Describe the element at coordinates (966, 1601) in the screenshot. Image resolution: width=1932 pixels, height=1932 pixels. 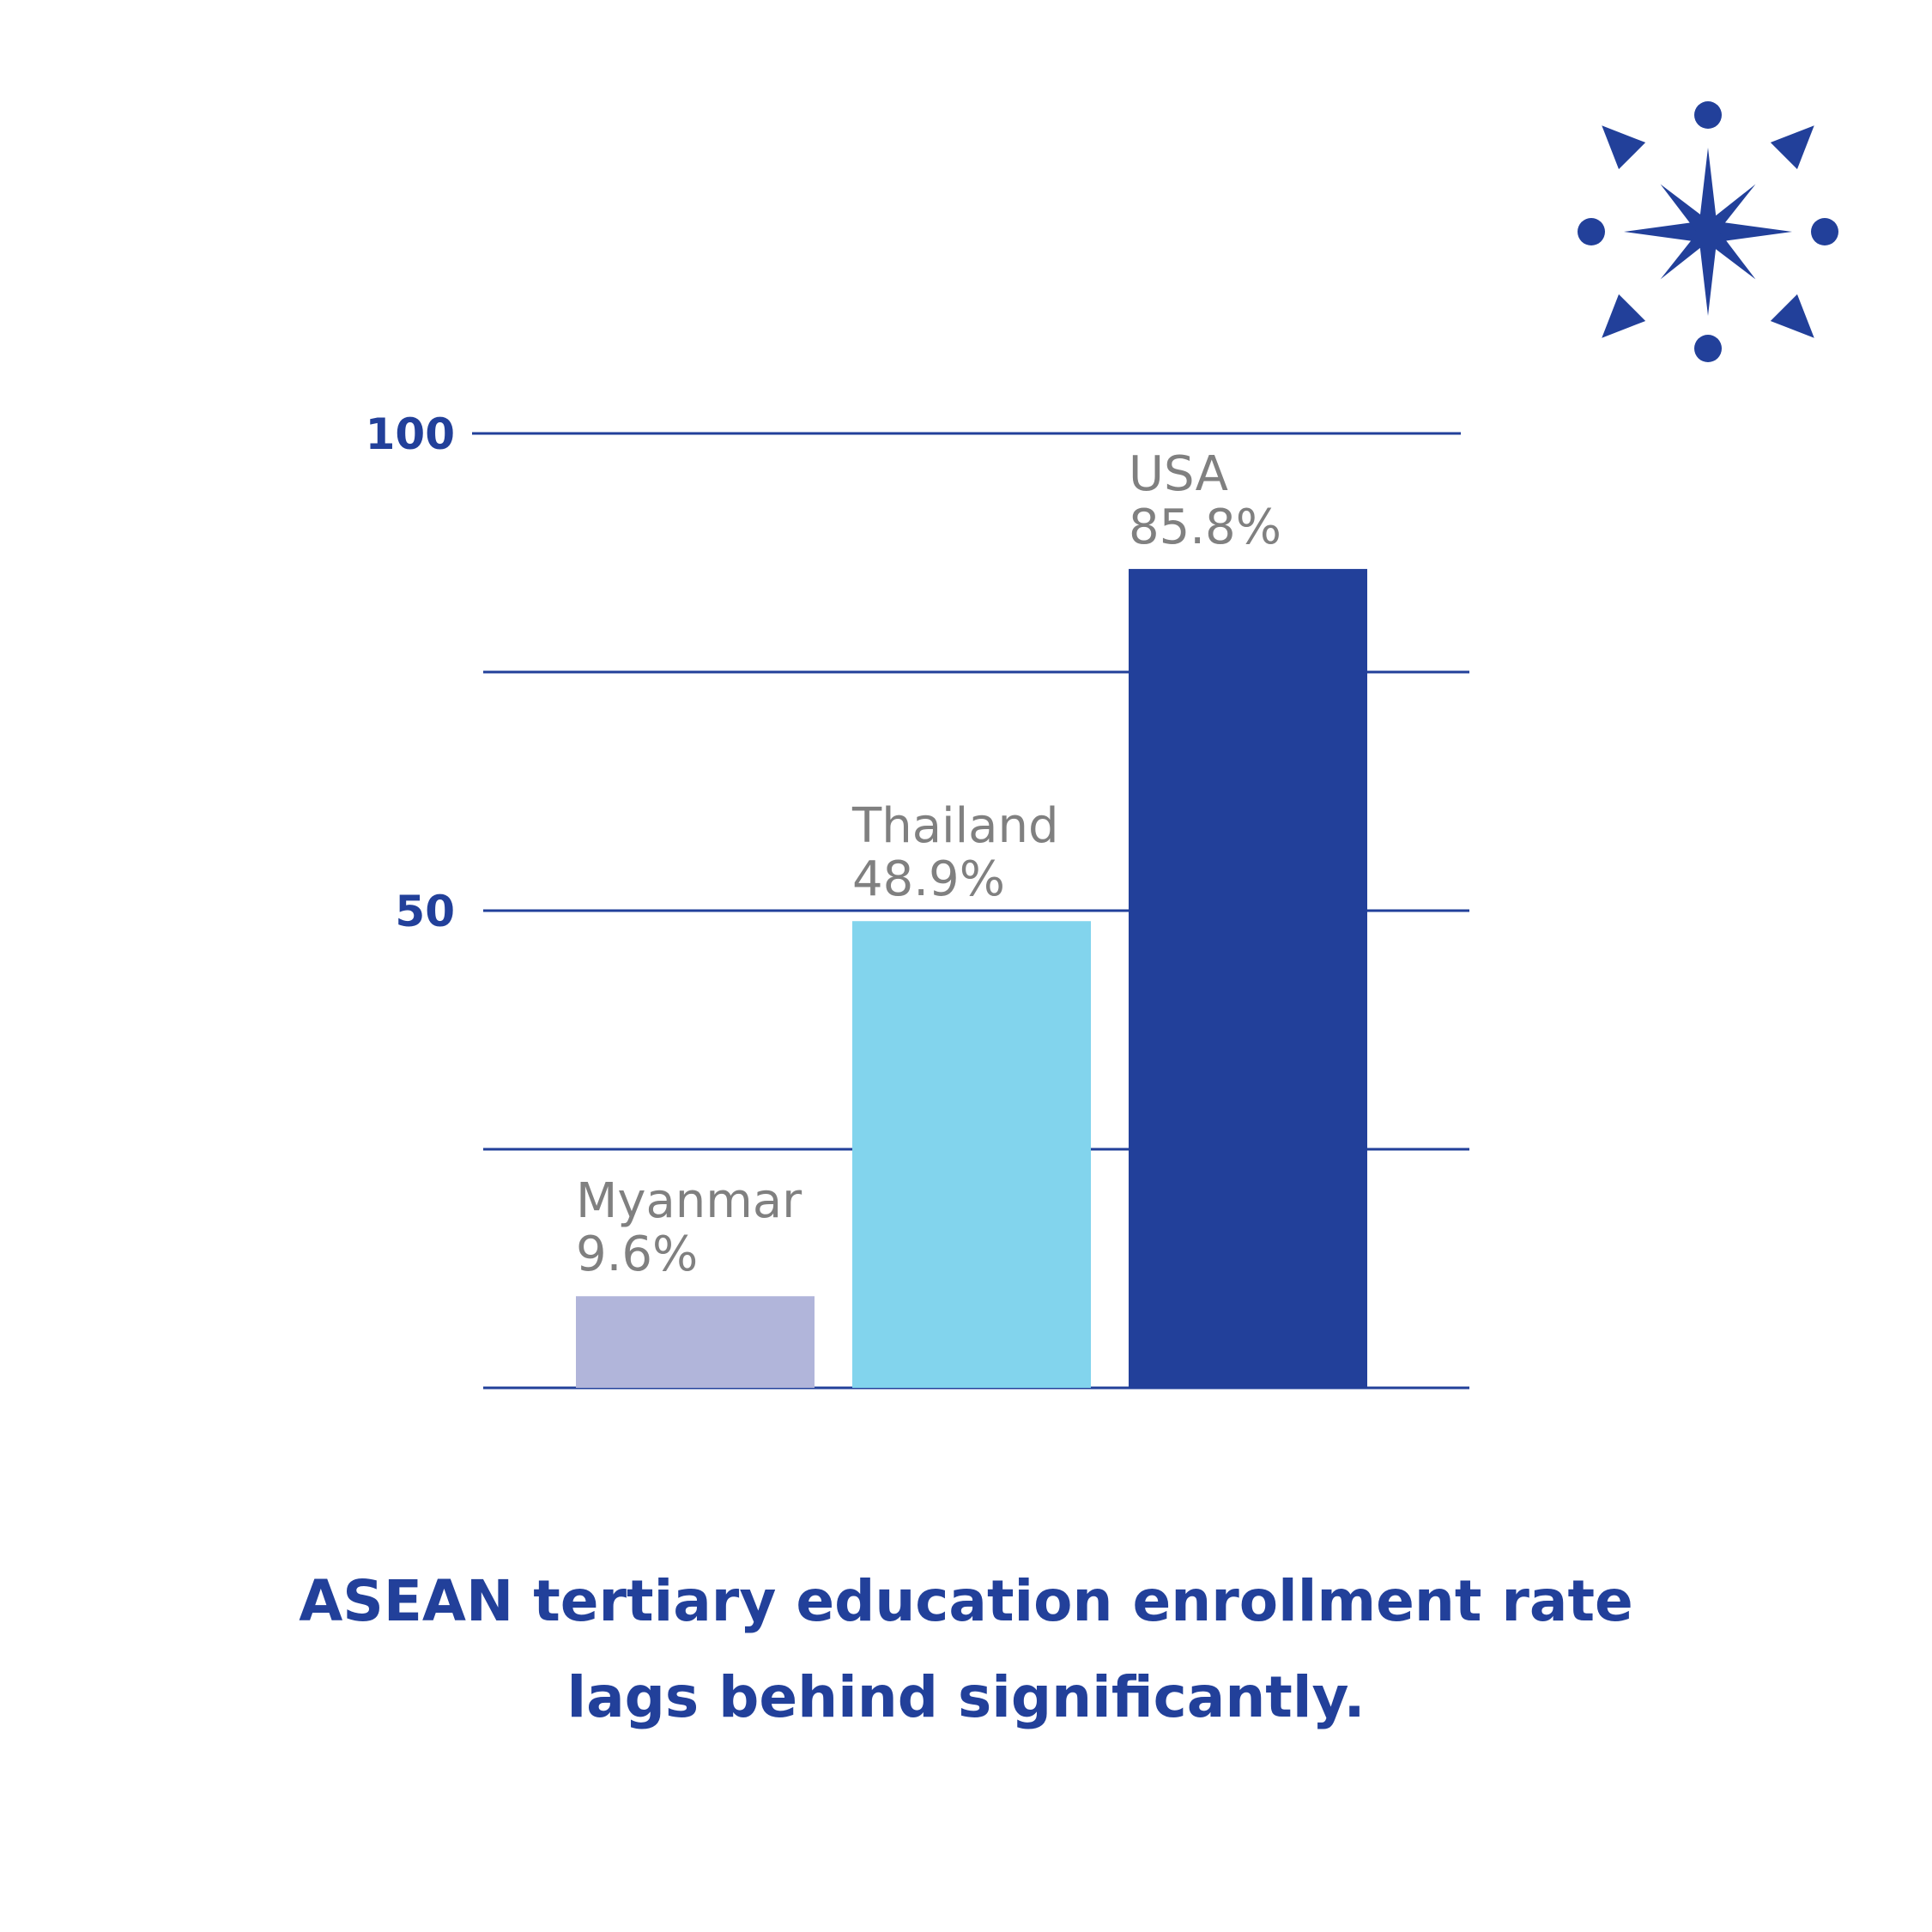
I see `caption-line-1: ASEAN tertiary education enrollment rate` at that location.